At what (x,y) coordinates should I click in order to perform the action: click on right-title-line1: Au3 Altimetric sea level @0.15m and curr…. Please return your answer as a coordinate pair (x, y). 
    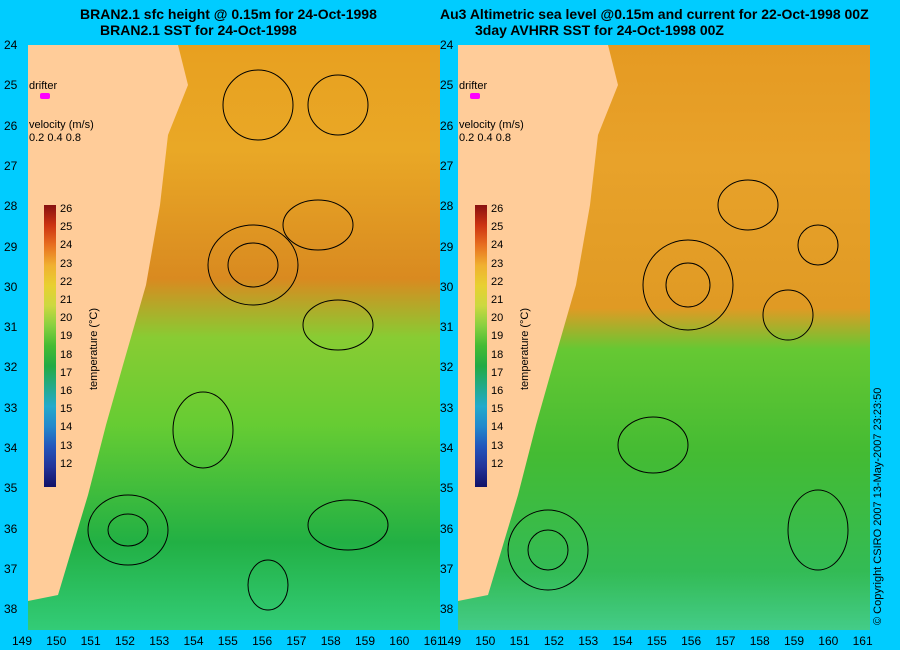
    Looking at the image, I should click on (654, 14).